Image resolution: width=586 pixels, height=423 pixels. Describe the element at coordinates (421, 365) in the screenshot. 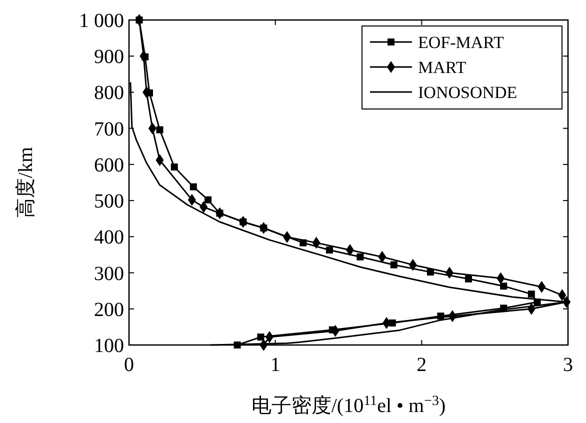

I see `x-tick-label: 2` at that location.